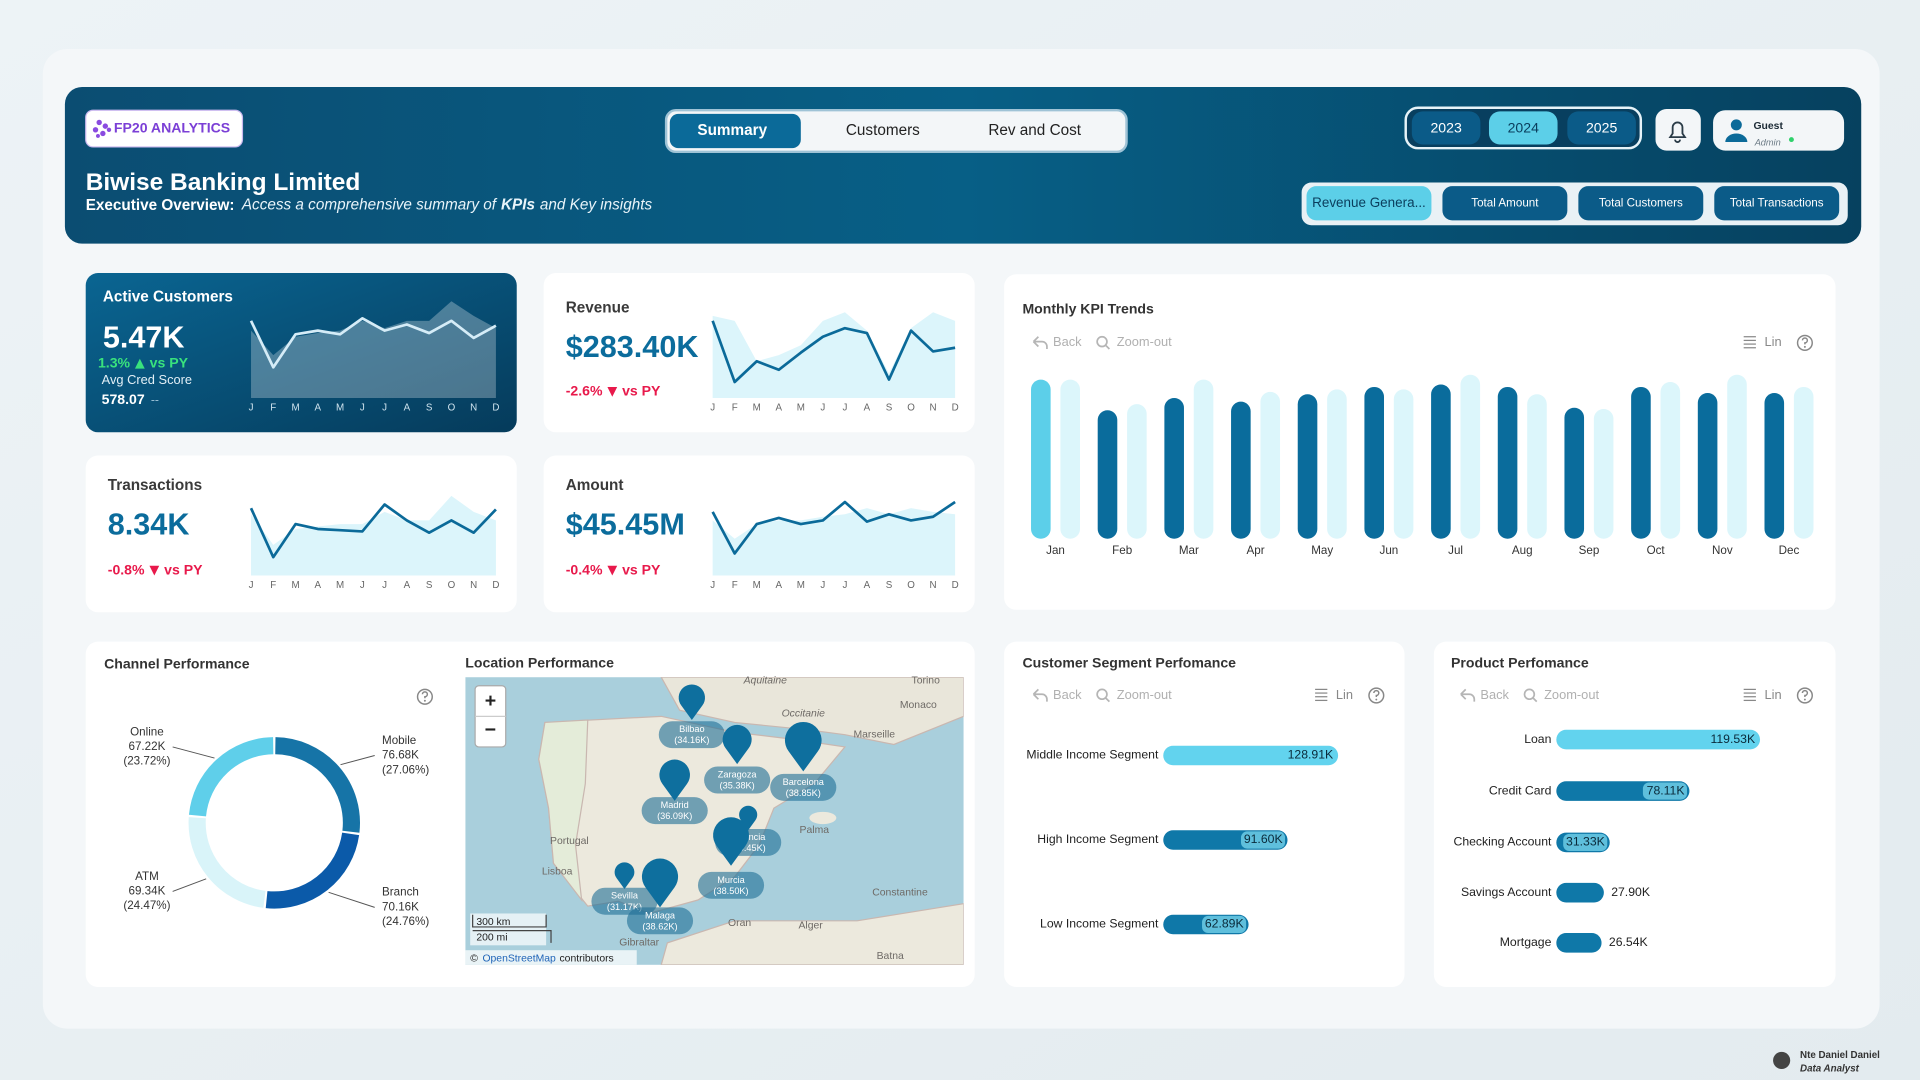  I want to click on slice-label: (23.72%), so click(146, 761).